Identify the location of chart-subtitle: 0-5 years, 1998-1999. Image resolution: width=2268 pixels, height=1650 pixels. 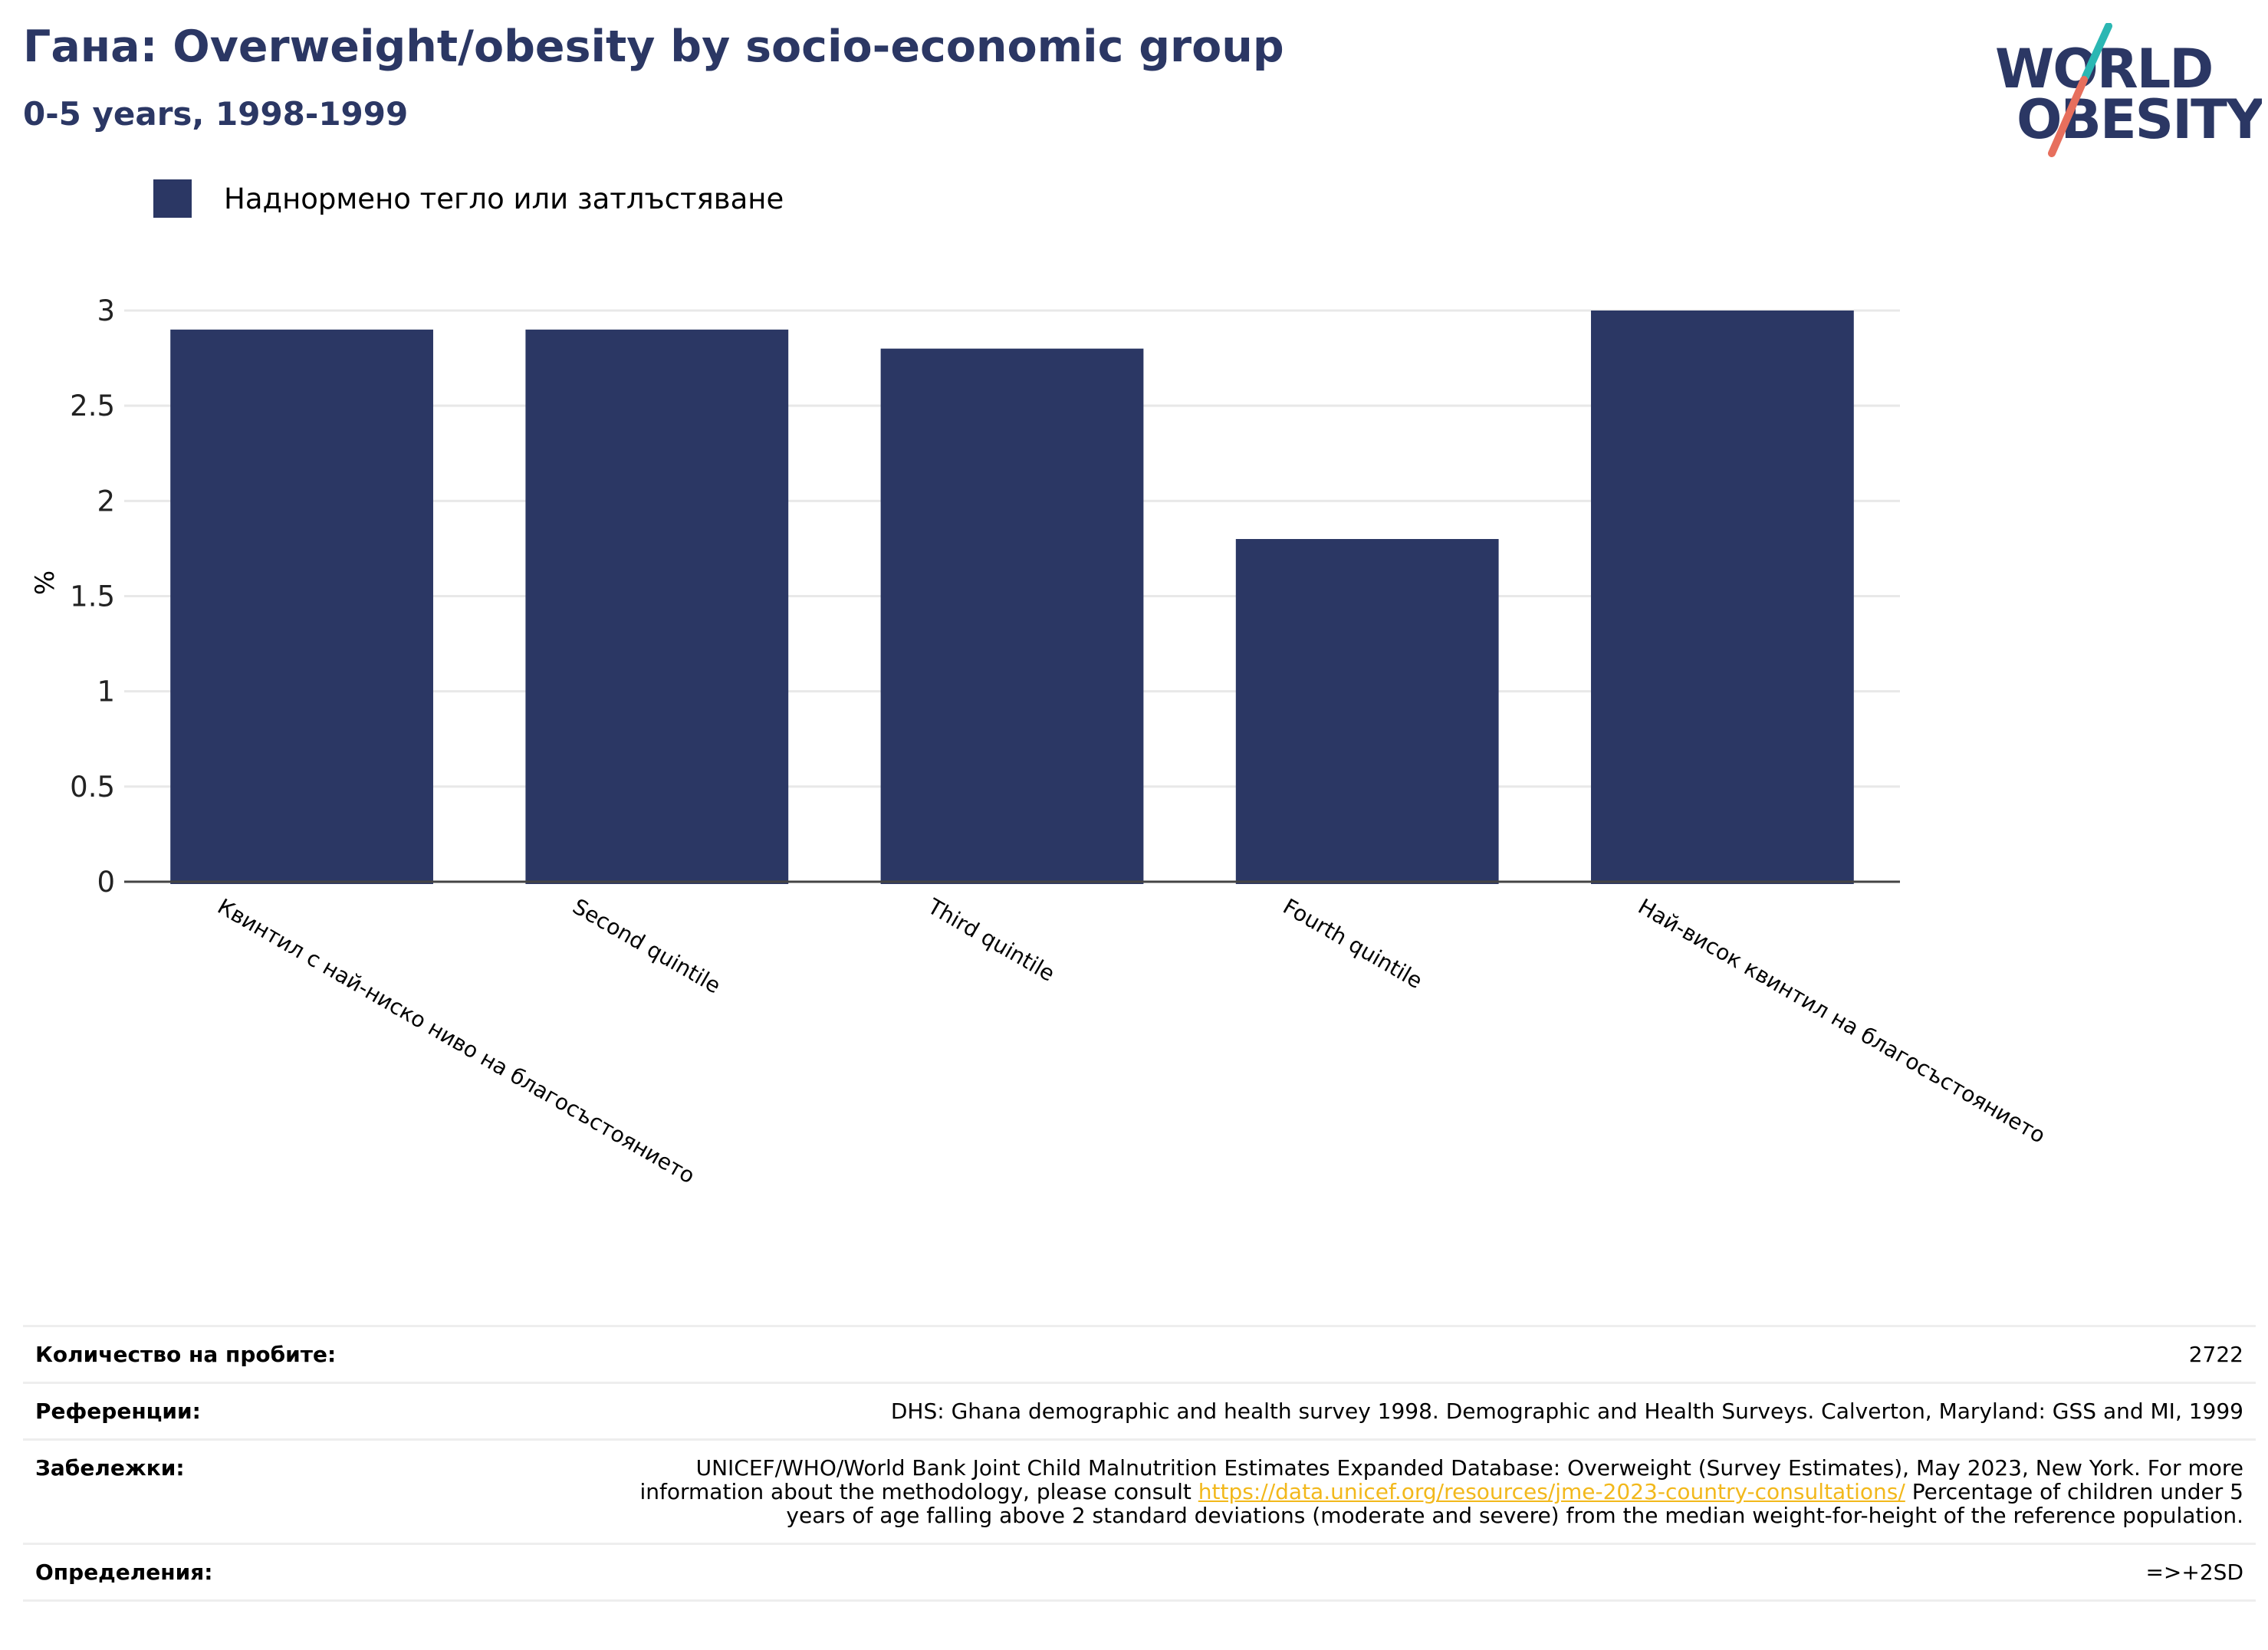
(216, 114).